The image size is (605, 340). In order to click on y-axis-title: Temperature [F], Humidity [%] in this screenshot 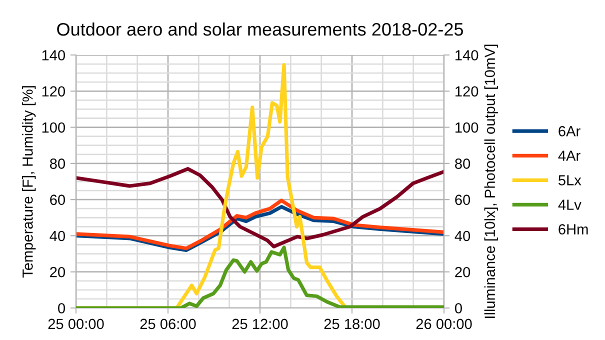, I will do `click(29, 182)`.